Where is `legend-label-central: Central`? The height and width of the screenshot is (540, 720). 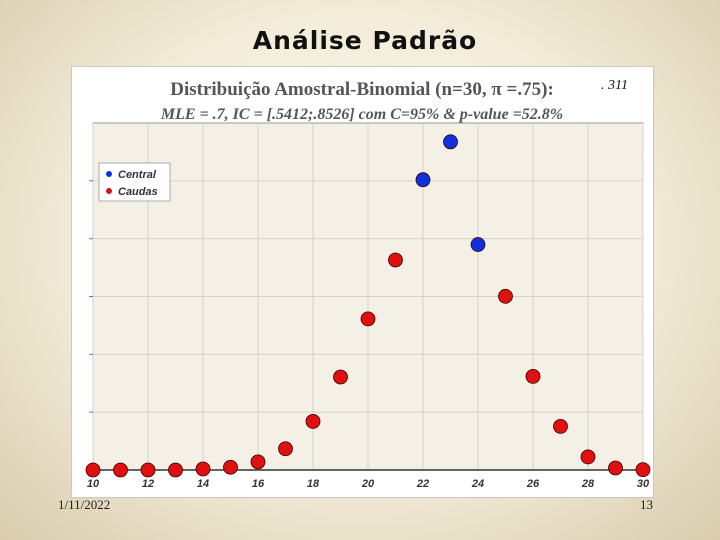
legend-label-central: Central is located at coordinates (137, 175).